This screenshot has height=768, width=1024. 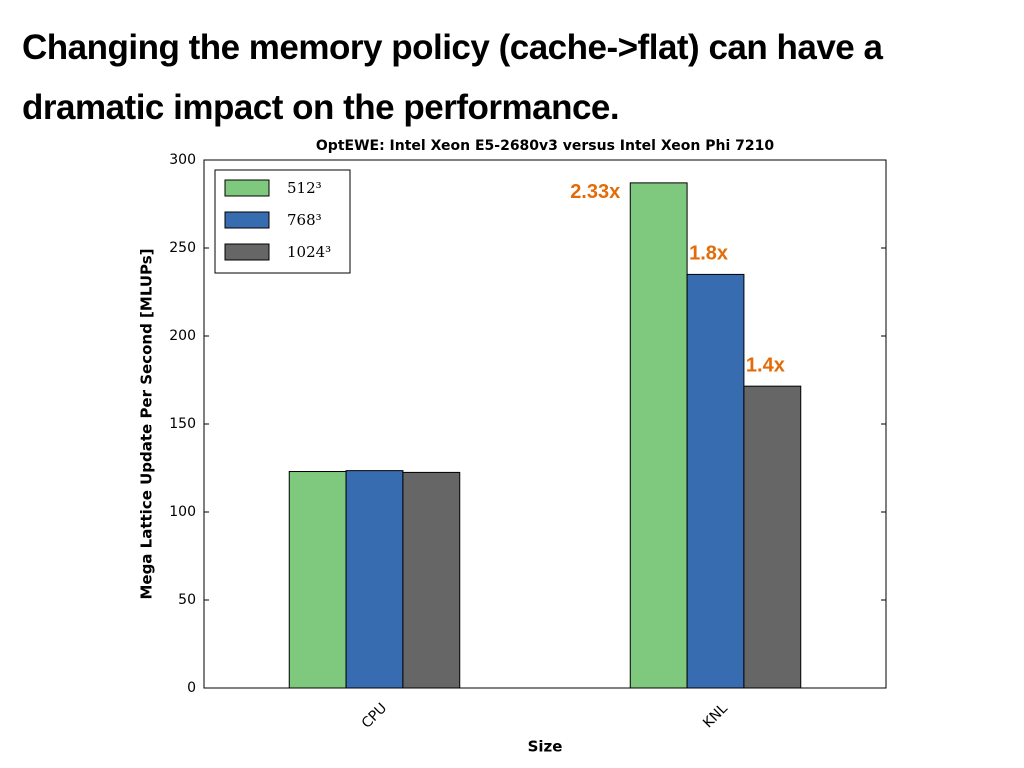 What do you see at coordinates (374, 715) in the screenshot?
I see `x-tick-label: CPU` at bounding box center [374, 715].